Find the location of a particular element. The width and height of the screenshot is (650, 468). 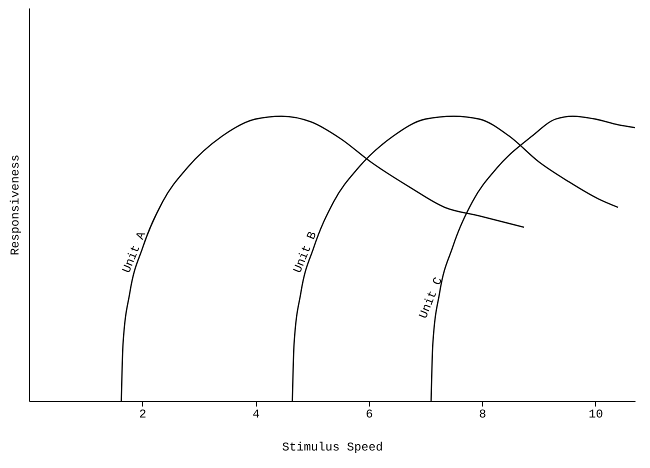

x-tick-label: 8 is located at coordinates (482, 415).